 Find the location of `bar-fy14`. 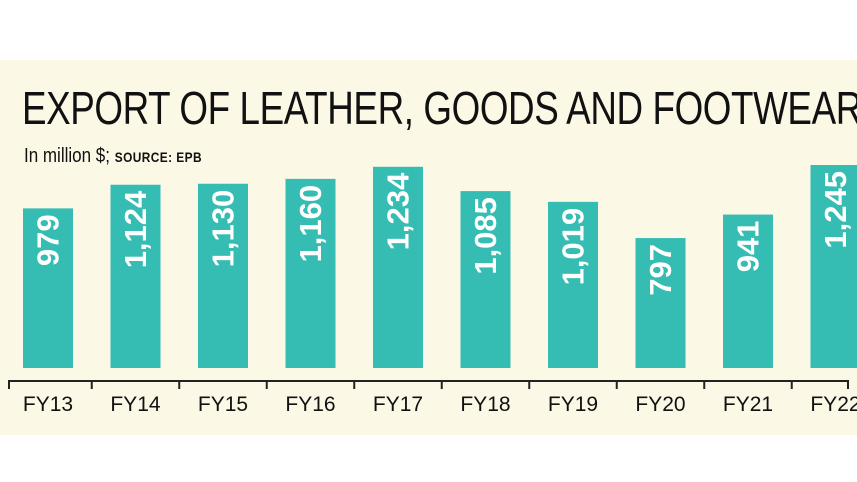

bar-fy14 is located at coordinates (135, 276).